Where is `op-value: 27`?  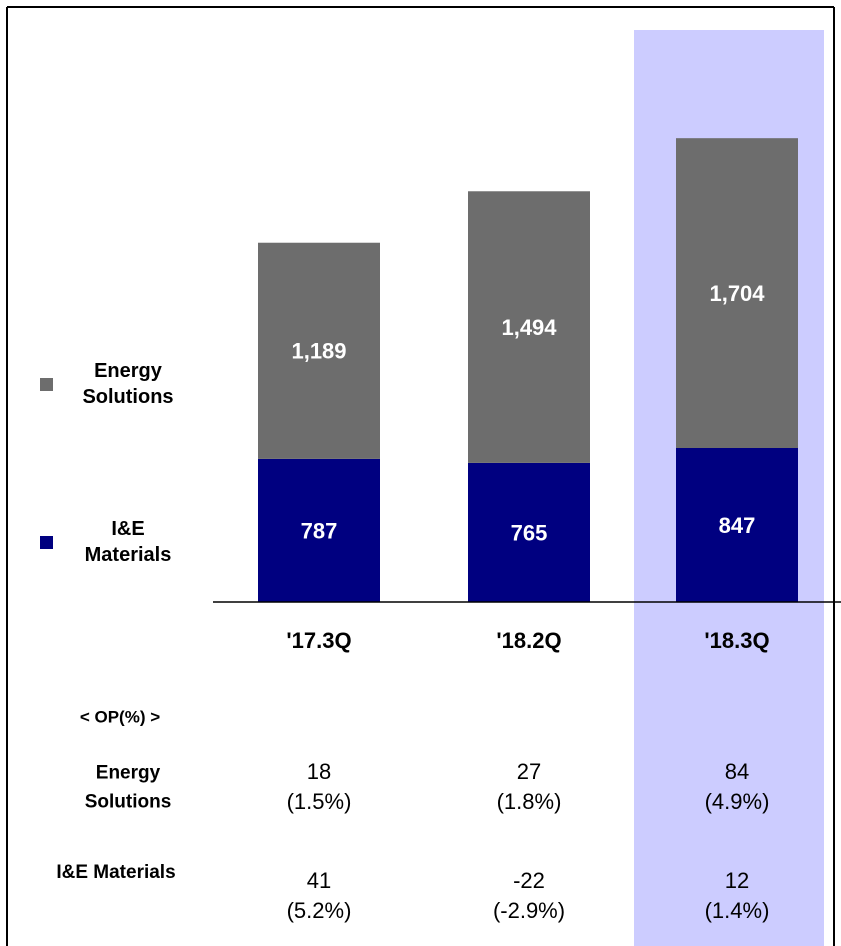 op-value: 27 is located at coordinates (529, 771).